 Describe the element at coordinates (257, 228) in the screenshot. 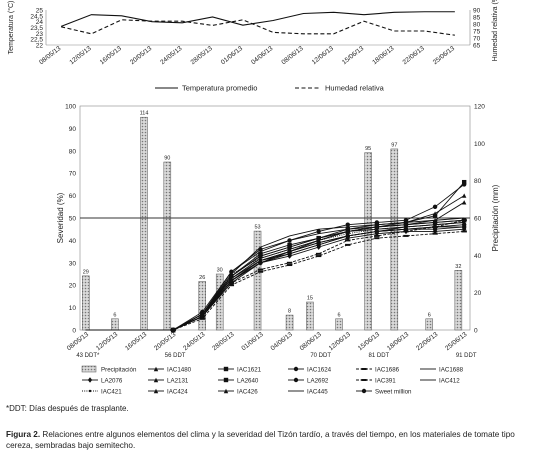

I see `bar-value-label: 53` at that location.